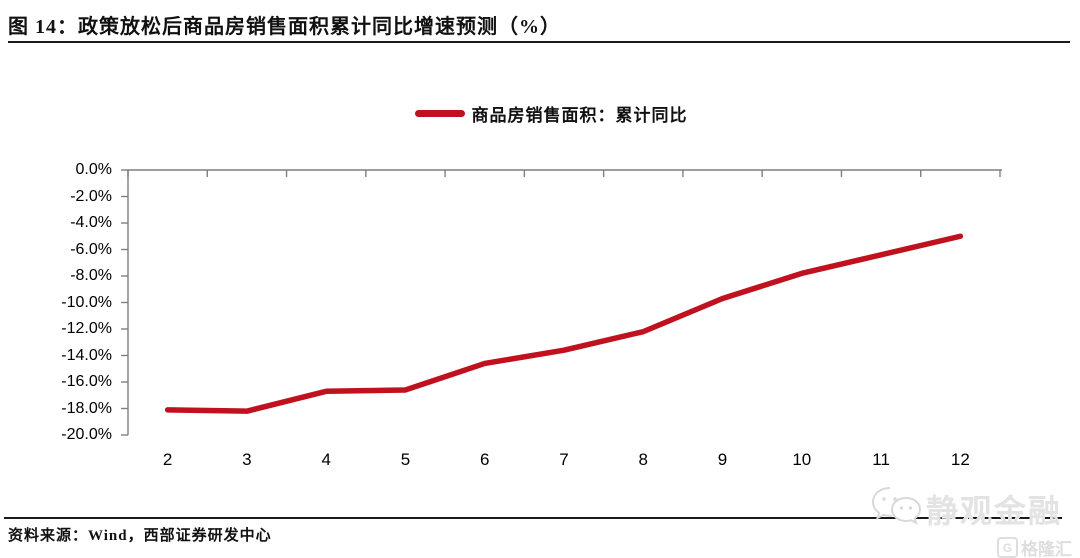  Describe the element at coordinates (86, 434) in the screenshot. I see `y-tick-label: -20.0%` at that location.